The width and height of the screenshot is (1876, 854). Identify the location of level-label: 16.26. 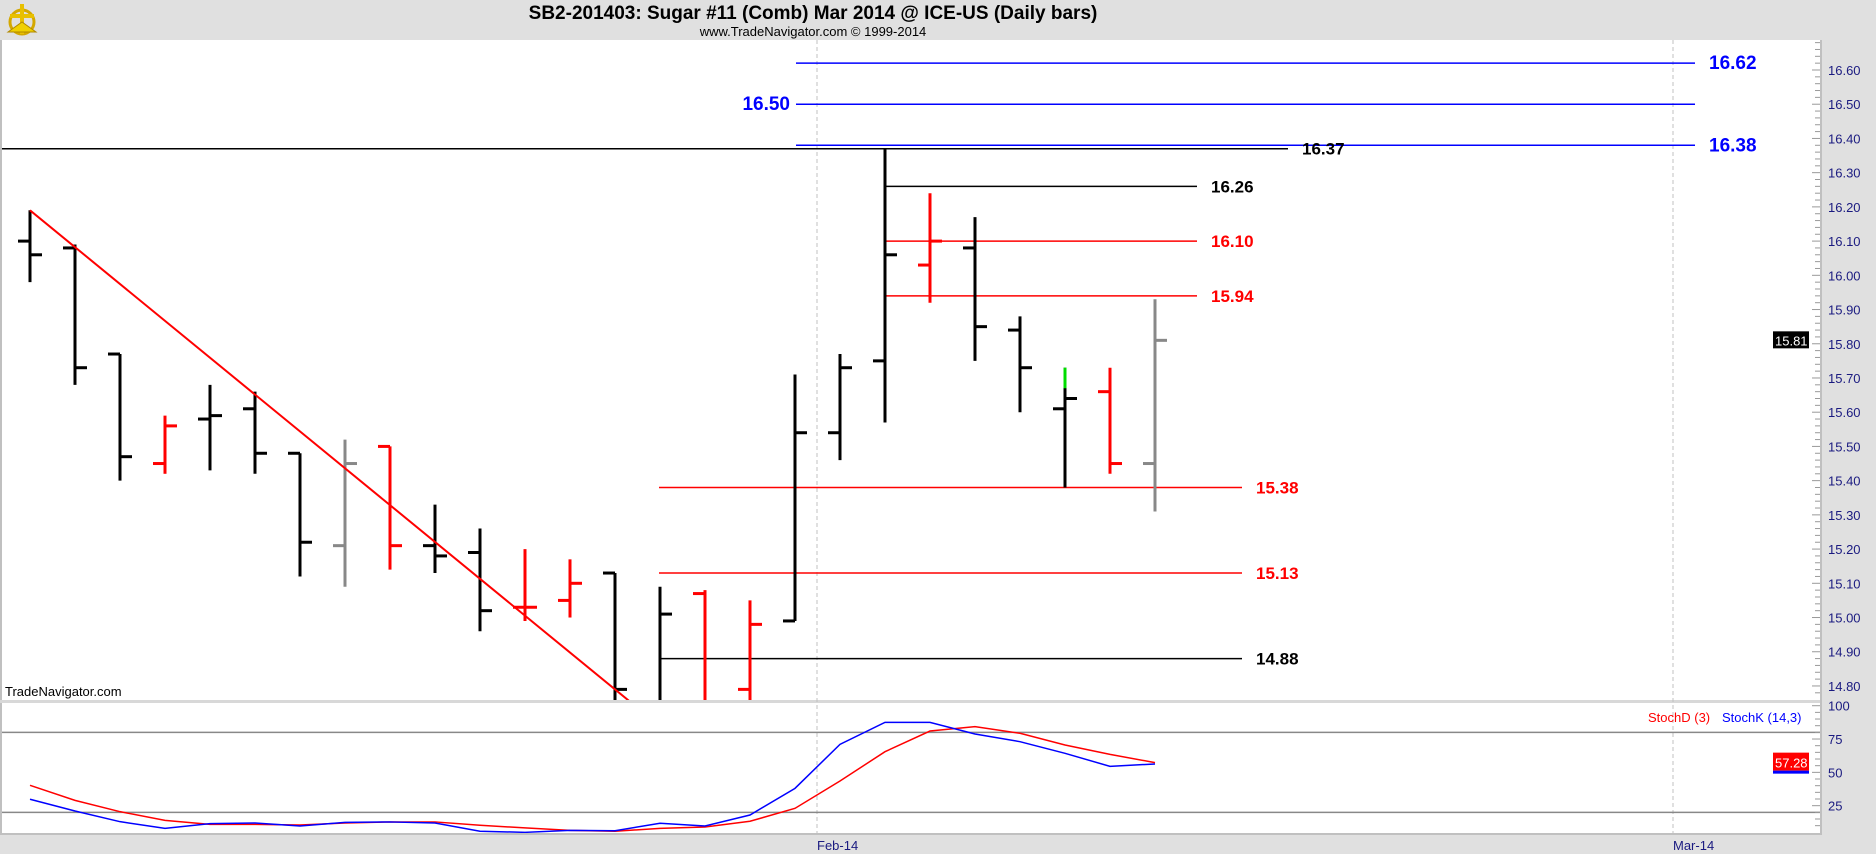
(1232, 186).